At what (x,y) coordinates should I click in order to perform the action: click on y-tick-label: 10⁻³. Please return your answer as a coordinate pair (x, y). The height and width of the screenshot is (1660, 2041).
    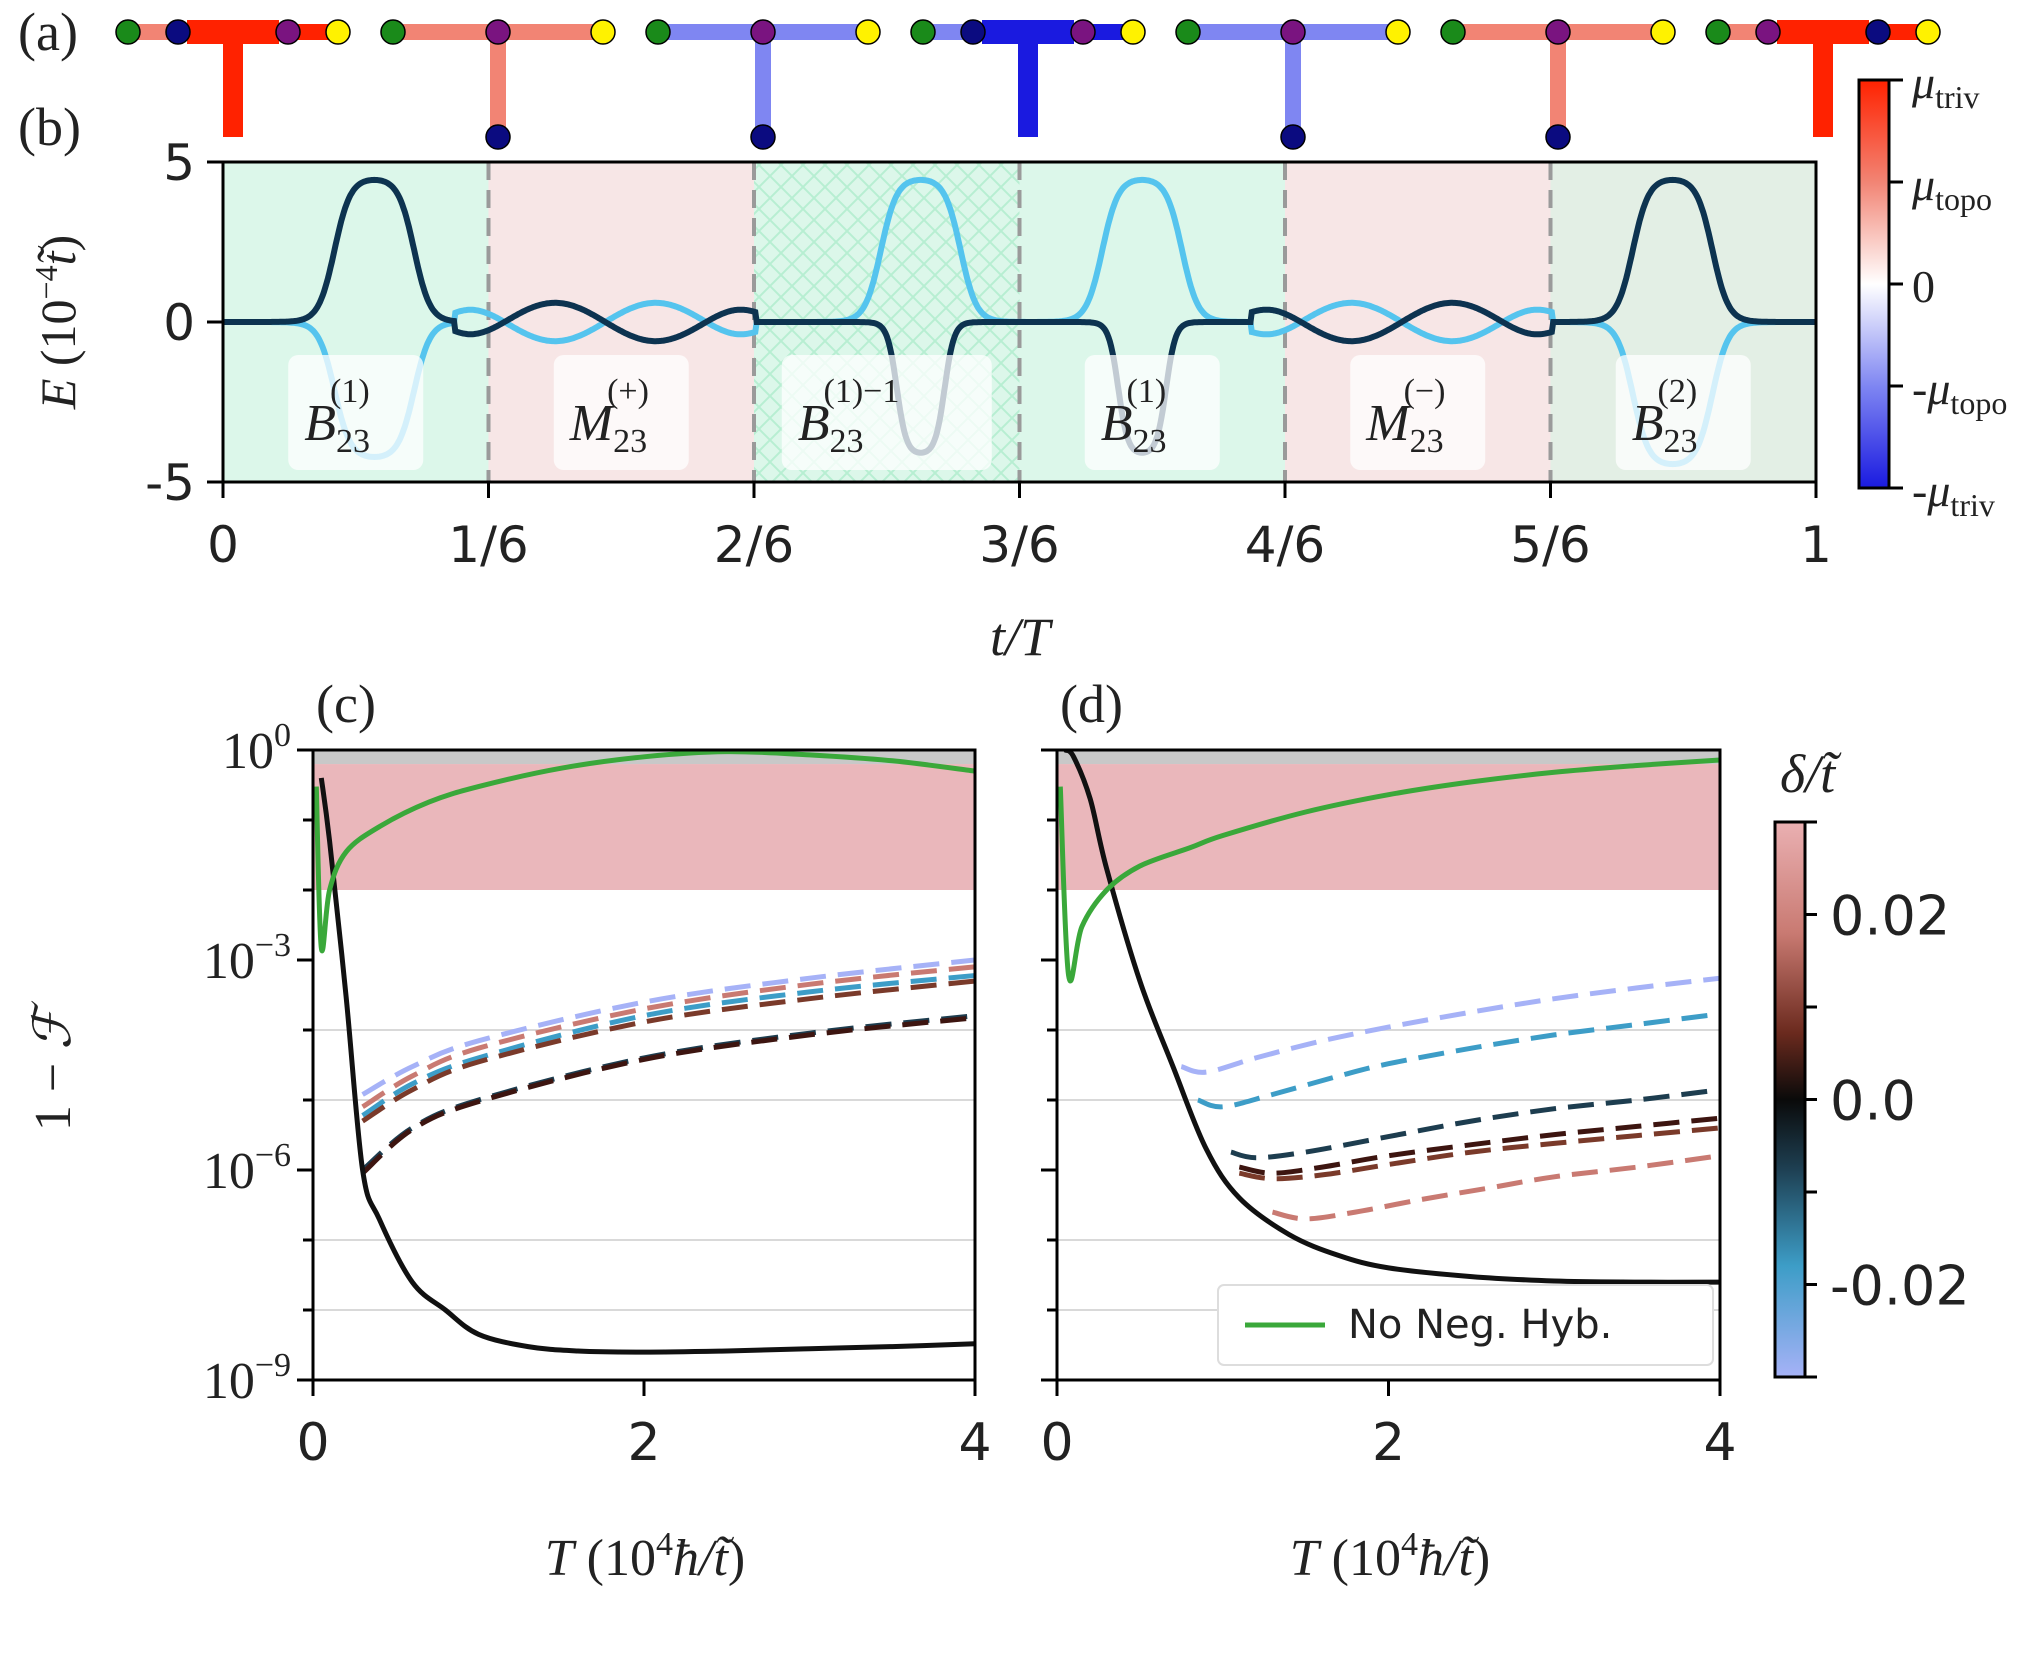
    Looking at the image, I should click on (247, 958).